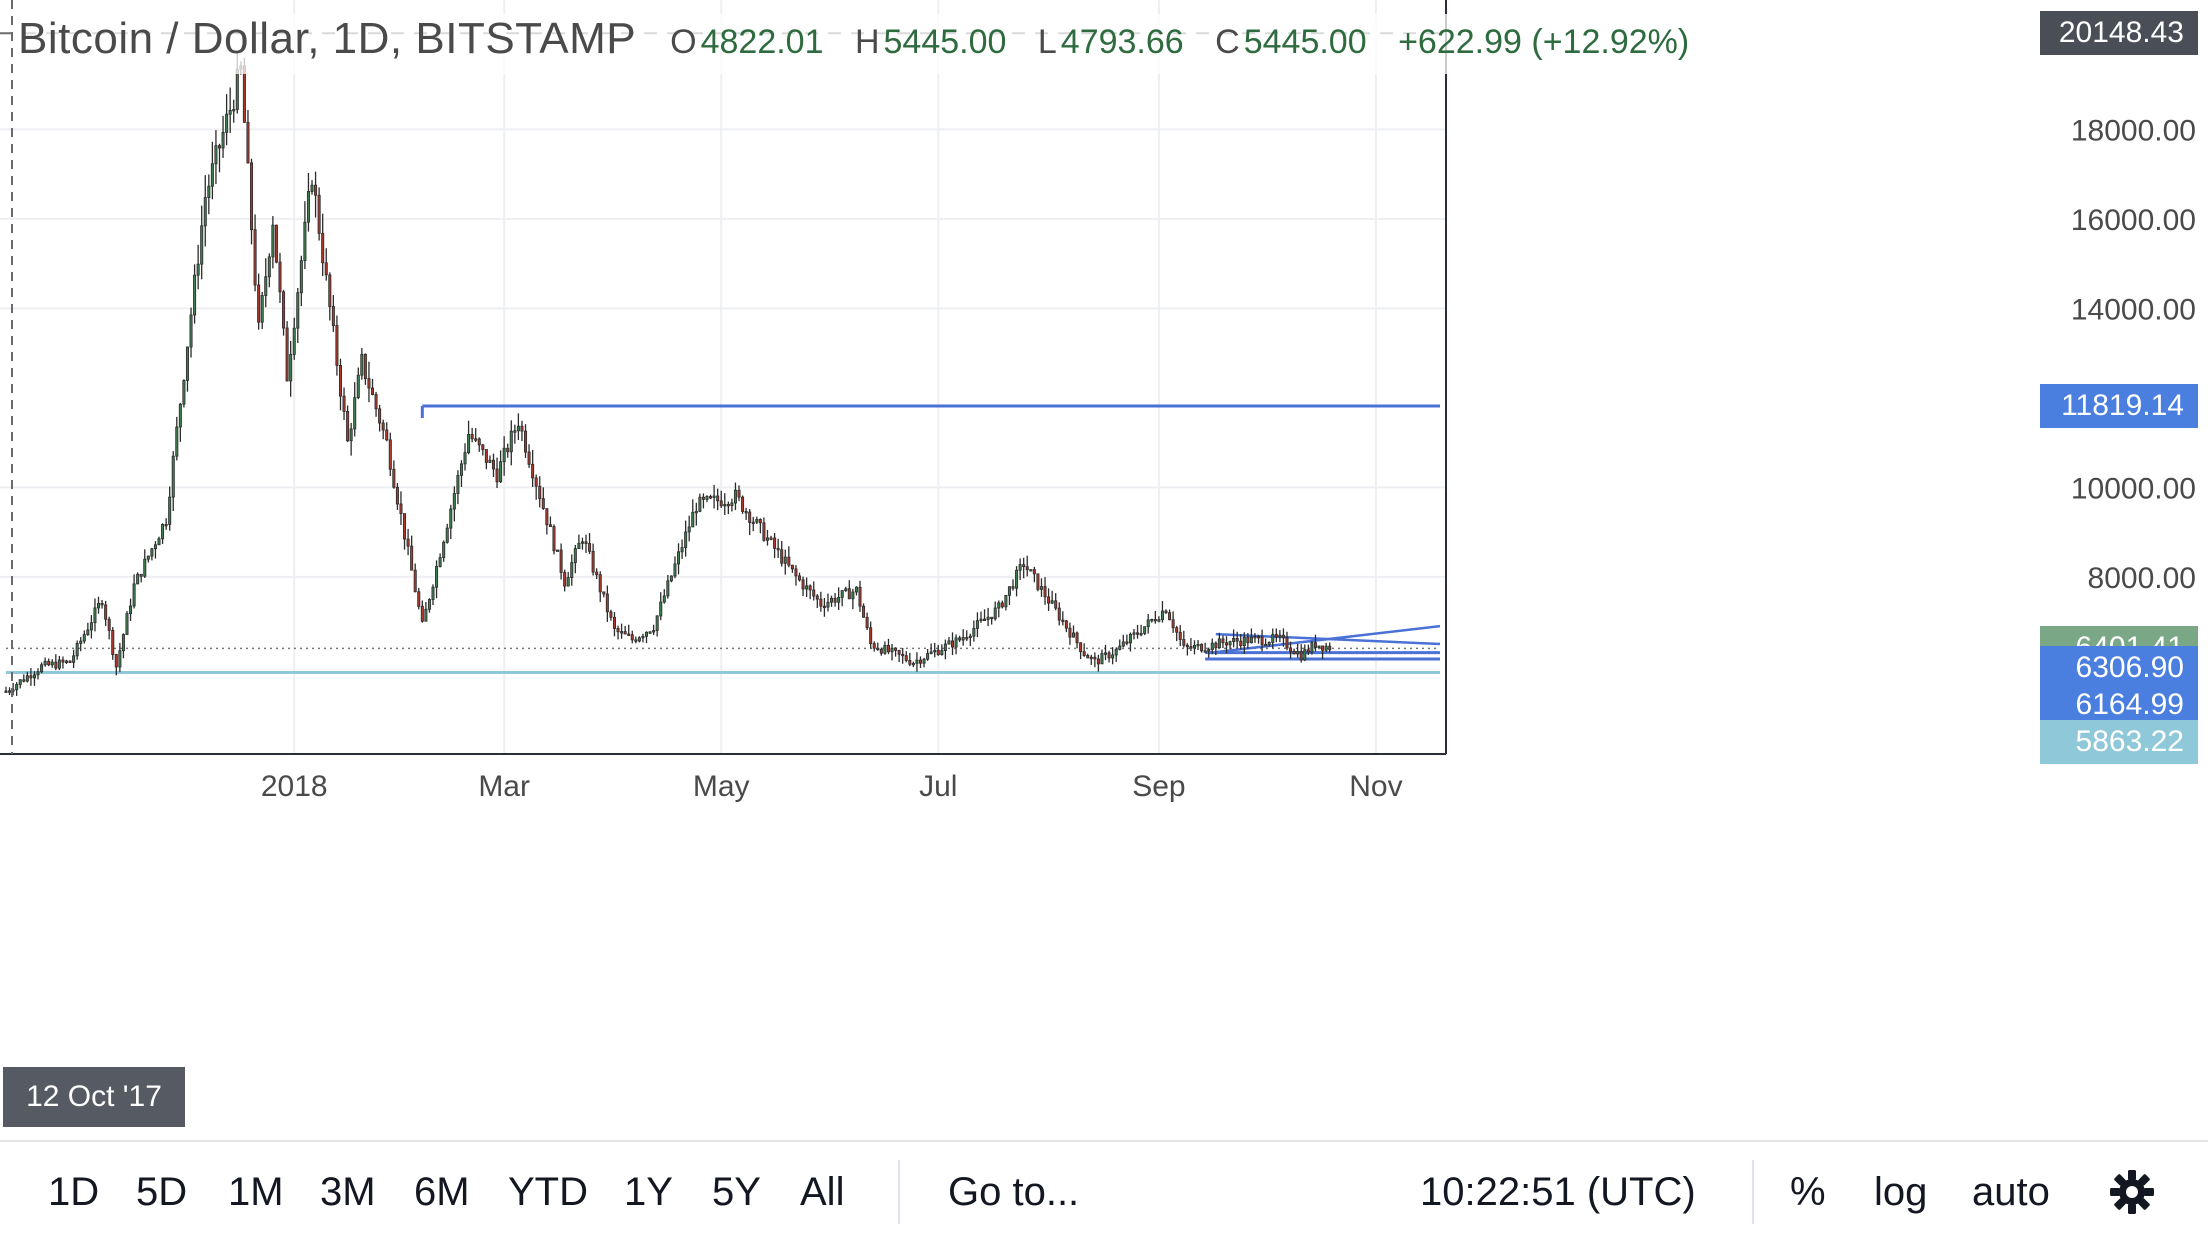 The width and height of the screenshot is (2208, 1244). What do you see at coordinates (2119, 405) in the screenshot?
I see `price-badge: 11819.14` at bounding box center [2119, 405].